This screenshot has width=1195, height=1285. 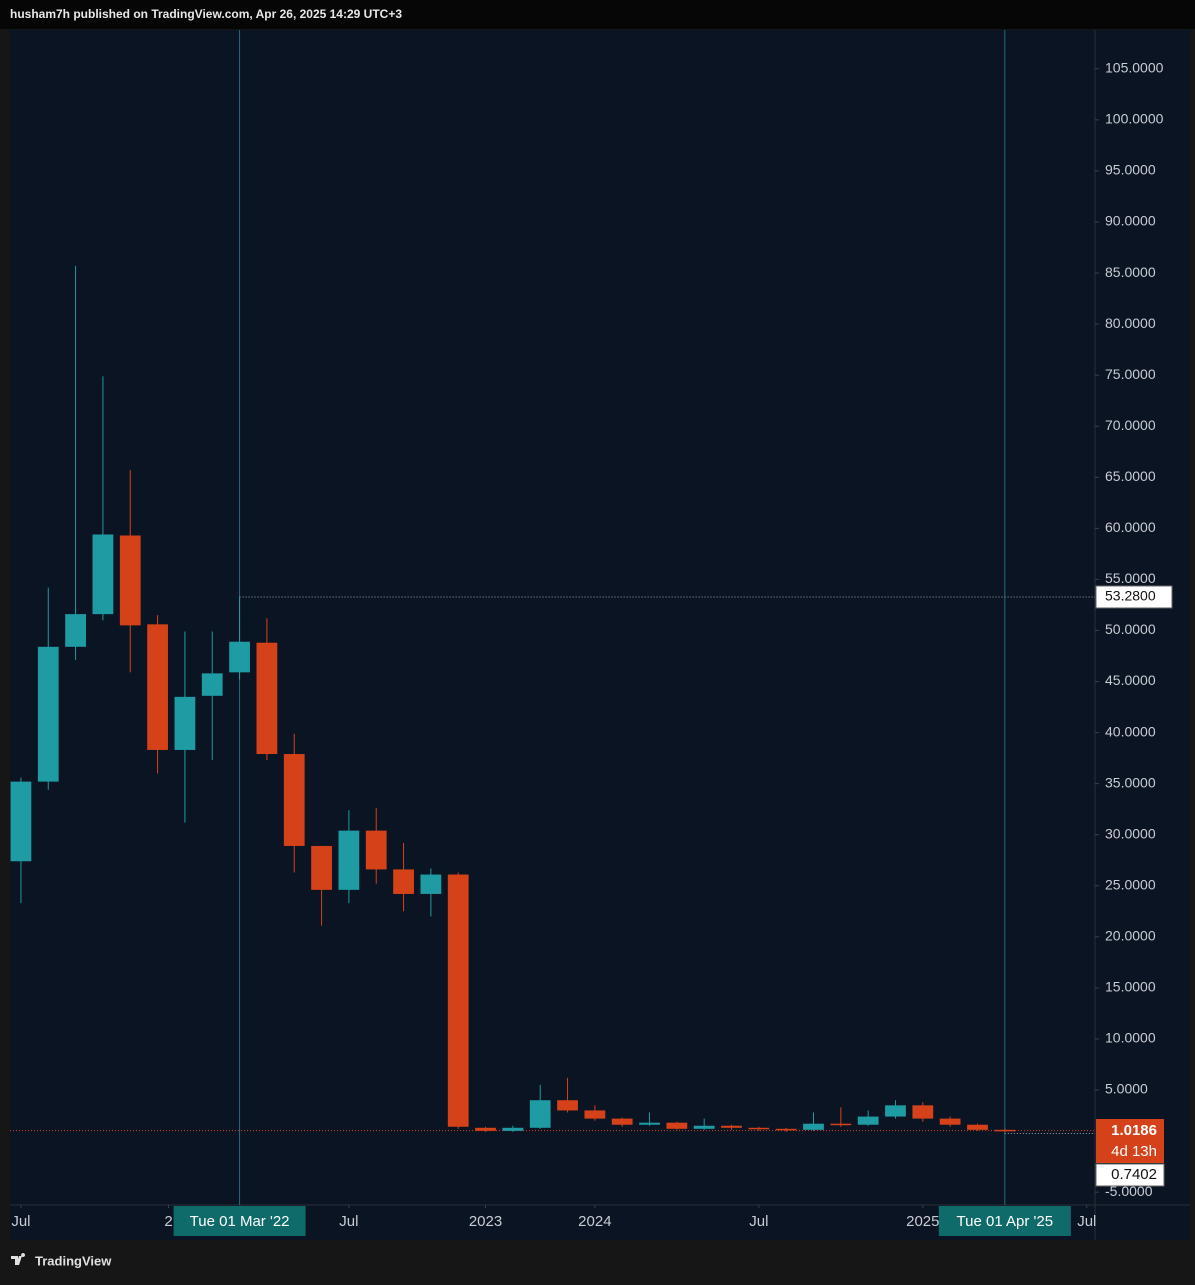 I want to click on y-tick-label: 20.0000, so click(x=1130, y=936).